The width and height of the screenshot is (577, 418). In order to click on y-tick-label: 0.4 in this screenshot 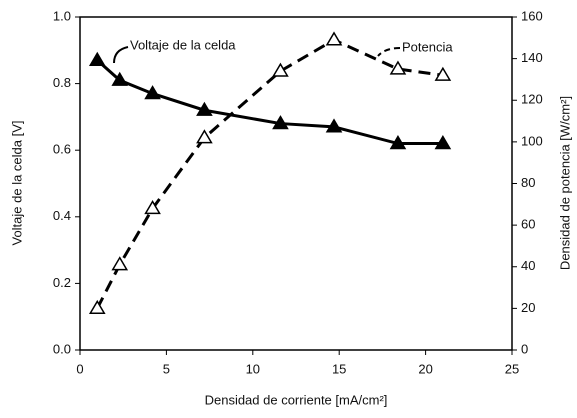, I will do `click(62, 215)`.